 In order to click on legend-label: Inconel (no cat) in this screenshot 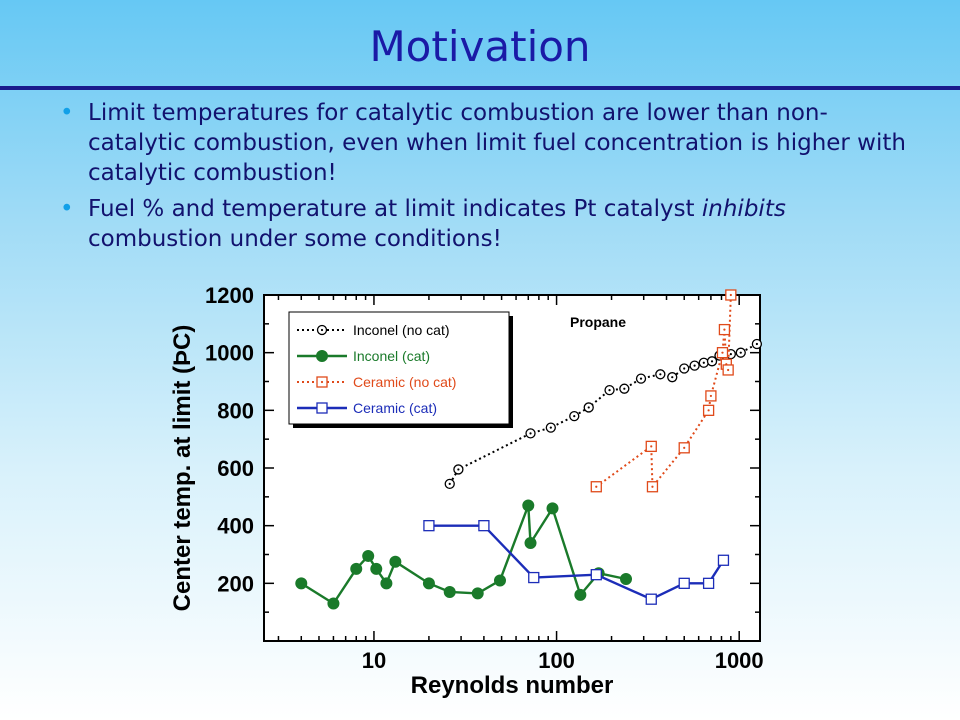, I will do `click(401, 330)`.